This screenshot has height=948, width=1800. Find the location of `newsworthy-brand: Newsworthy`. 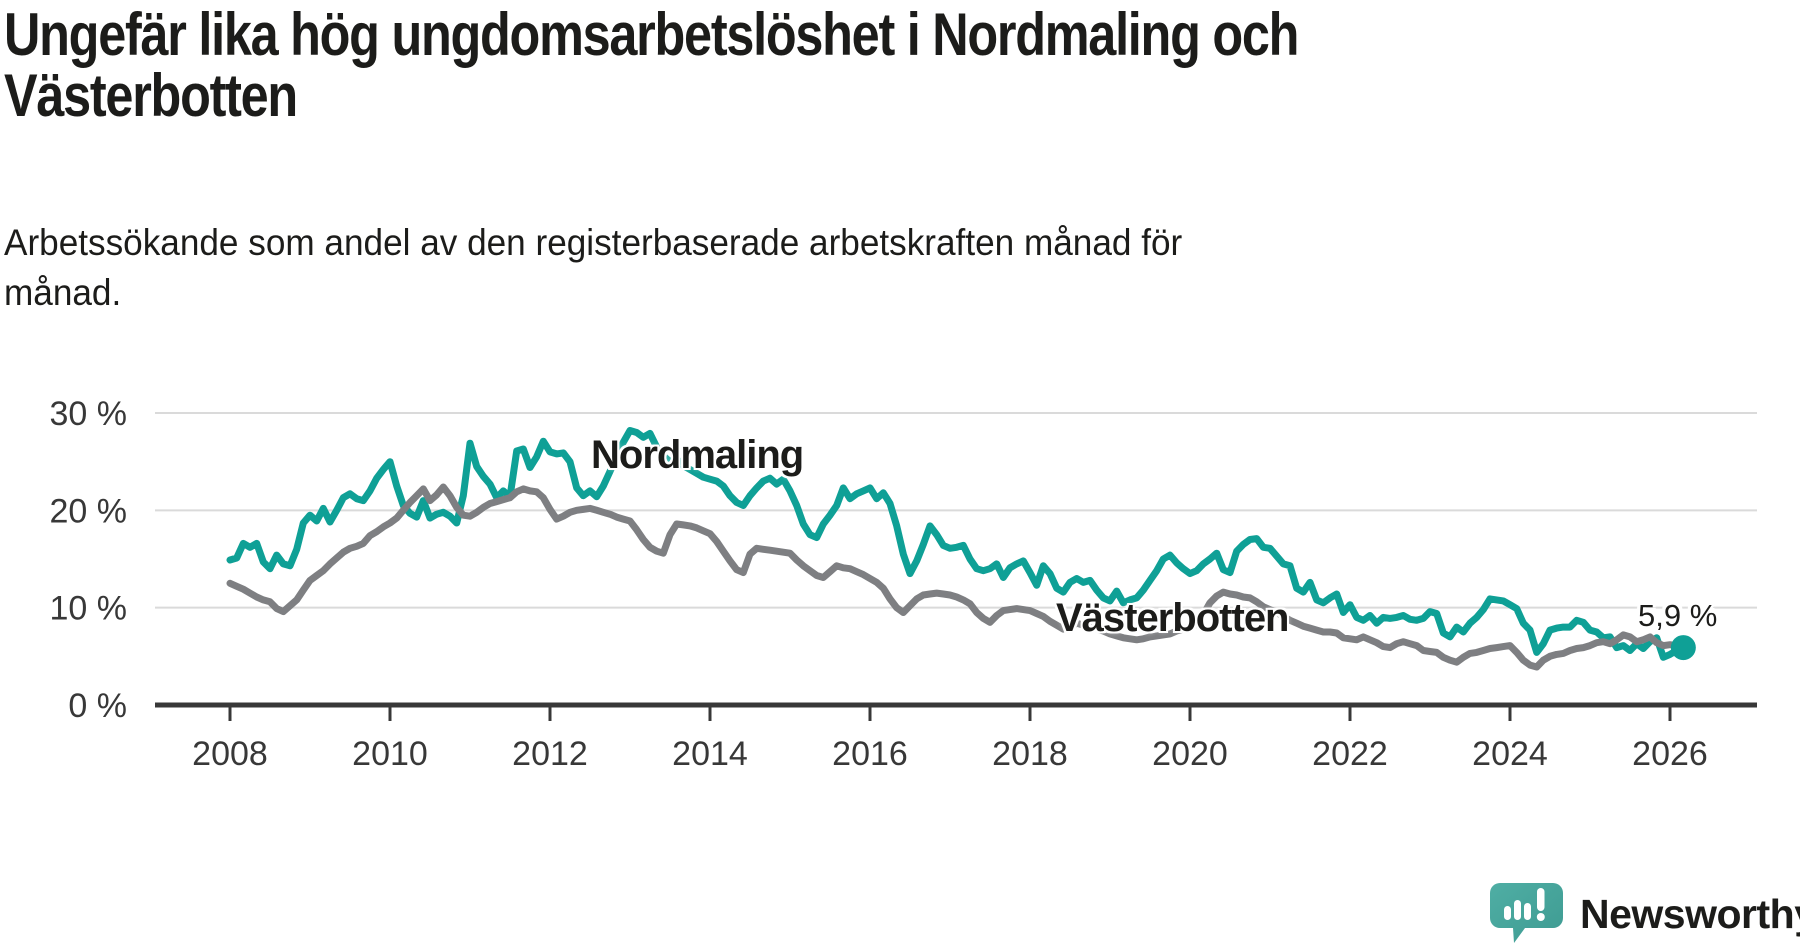

newsworthy-brand: Newsworthy is located at coordinates (1645, 914).